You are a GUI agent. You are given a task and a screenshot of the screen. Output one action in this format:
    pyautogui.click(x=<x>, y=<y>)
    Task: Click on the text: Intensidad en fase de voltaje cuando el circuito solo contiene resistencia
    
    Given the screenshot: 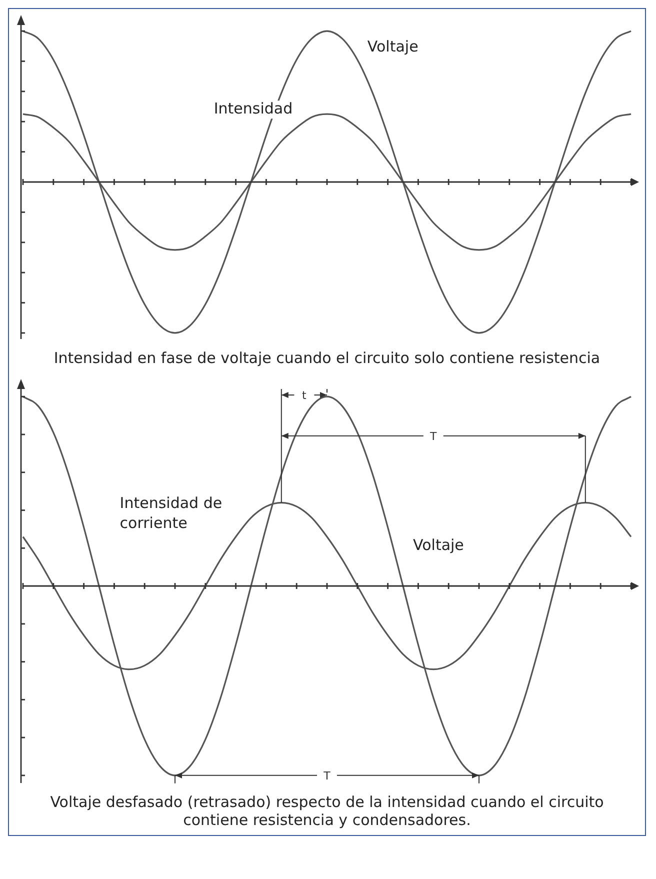 What is the action you would take?
    pyautogui.click(x=327, y=359)
    